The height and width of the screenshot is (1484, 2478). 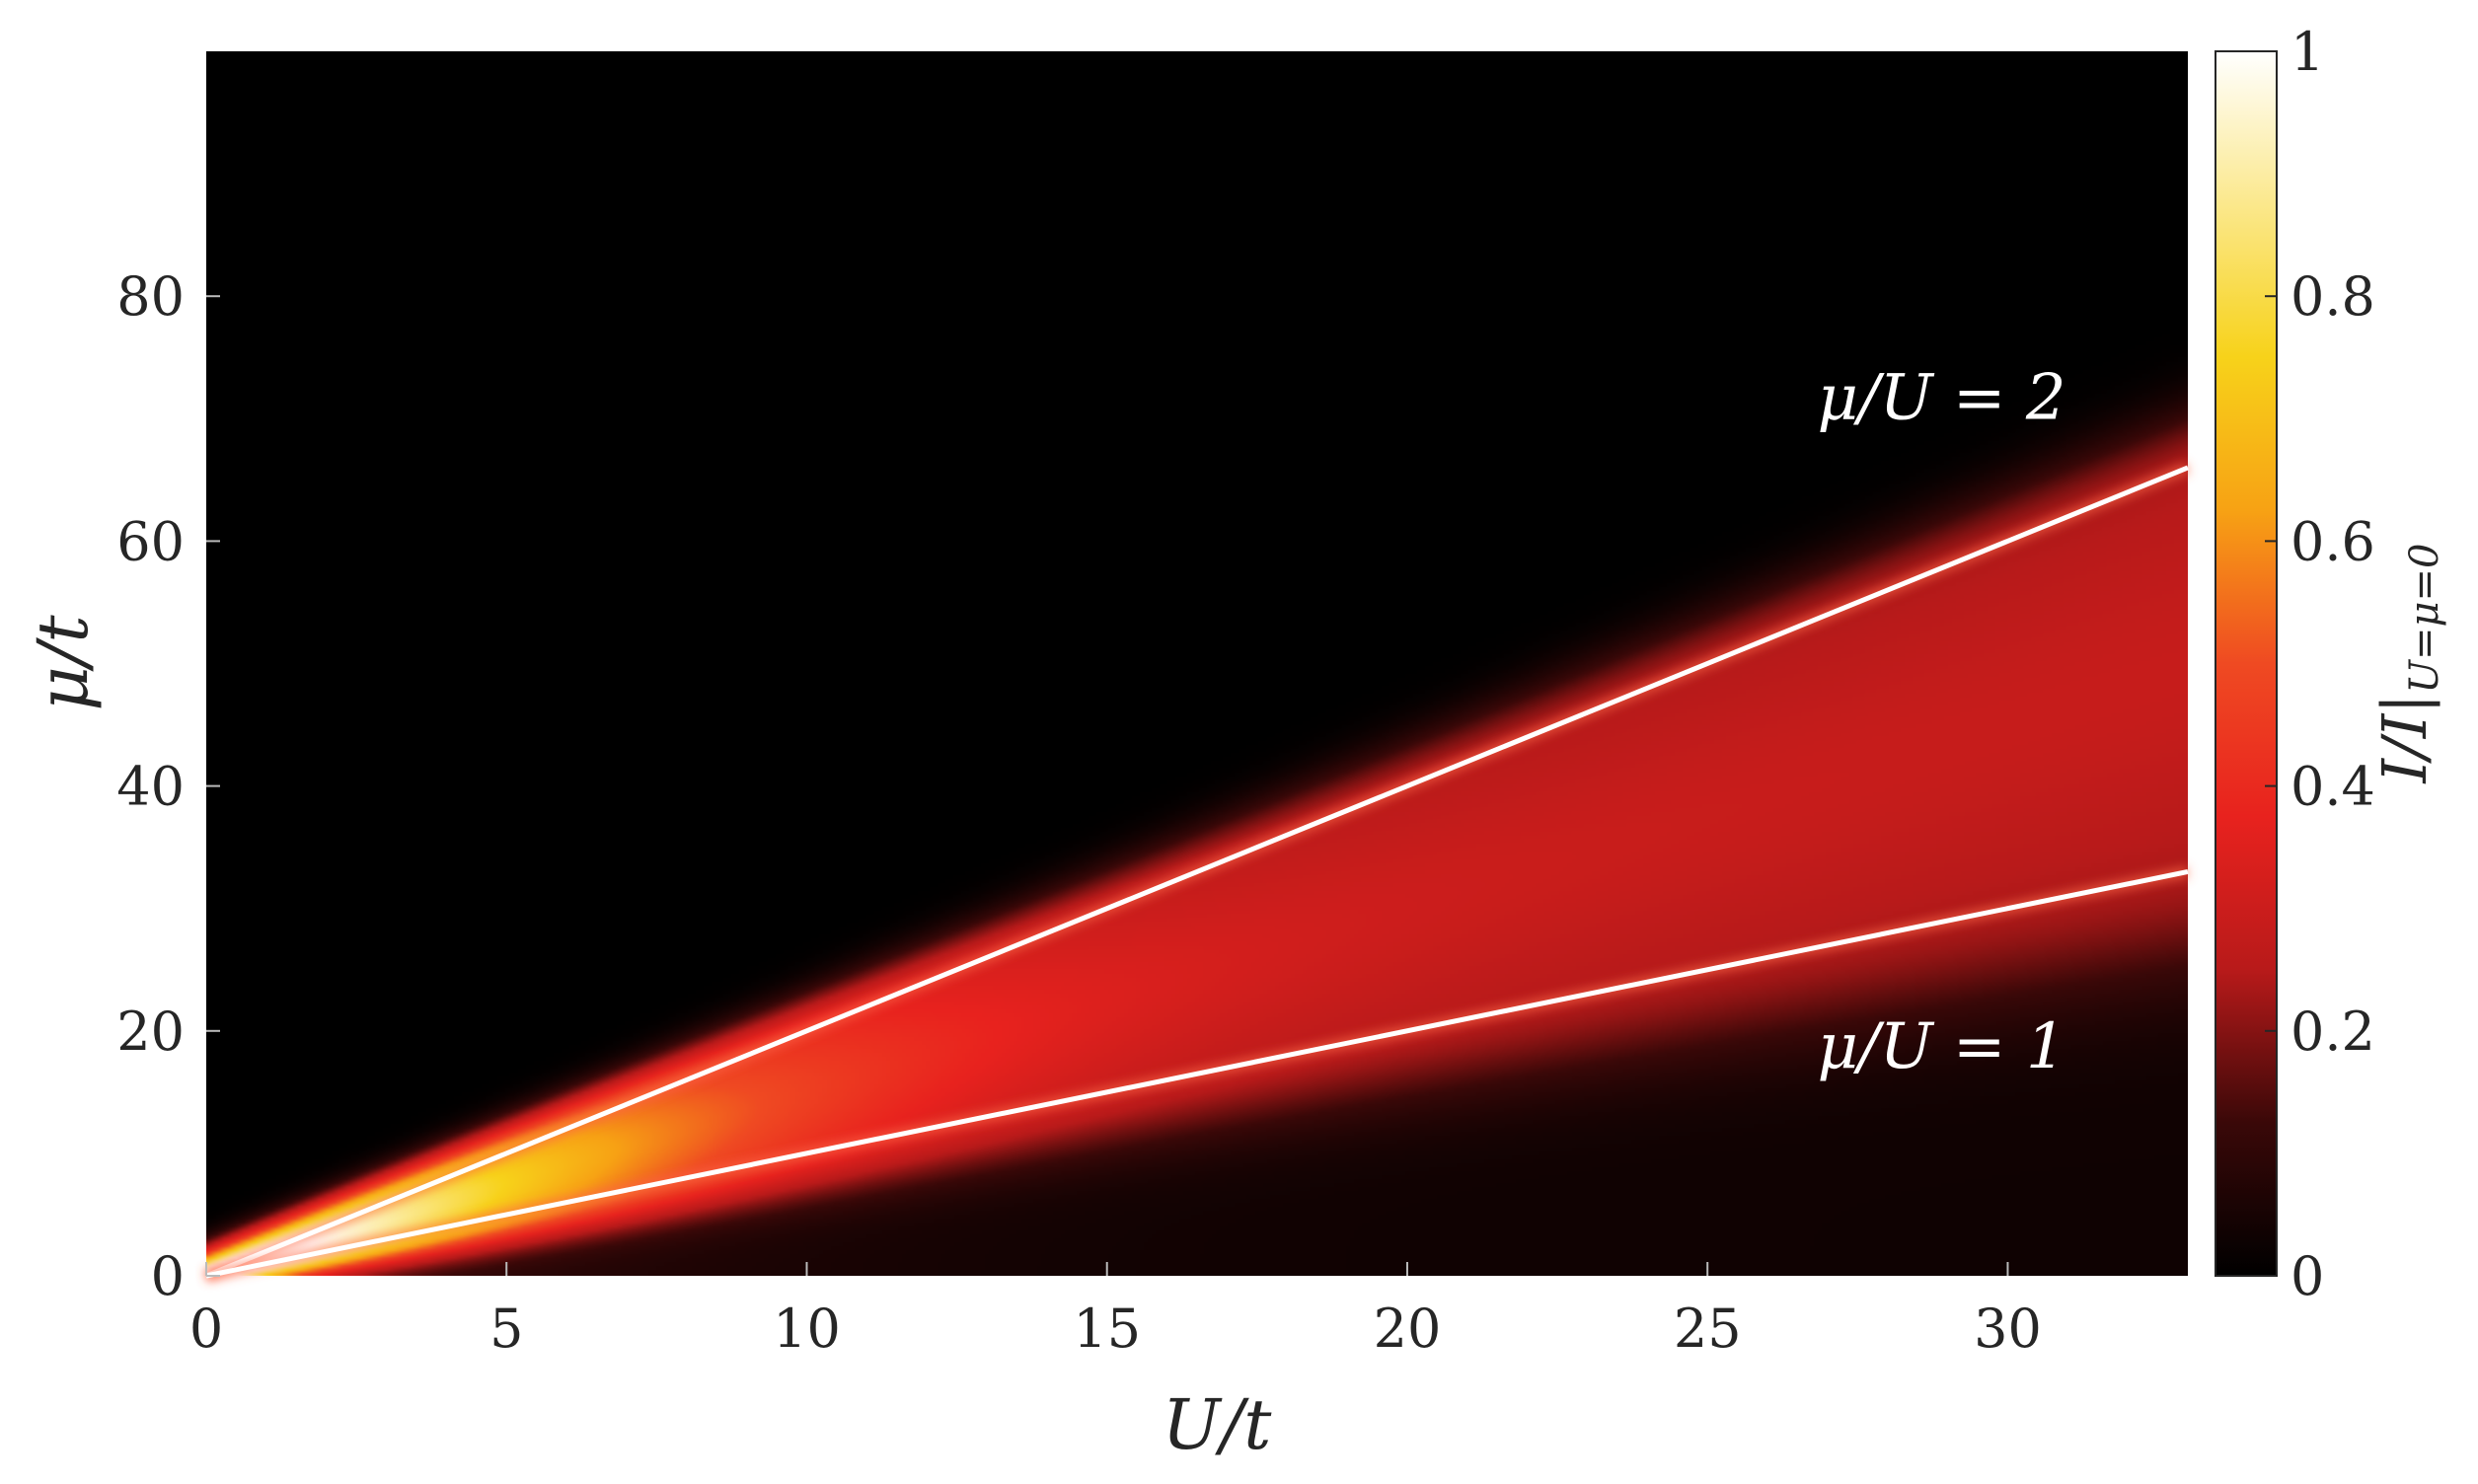 I want to click on x-tick-label: 0, so click(x=206, y=1329).